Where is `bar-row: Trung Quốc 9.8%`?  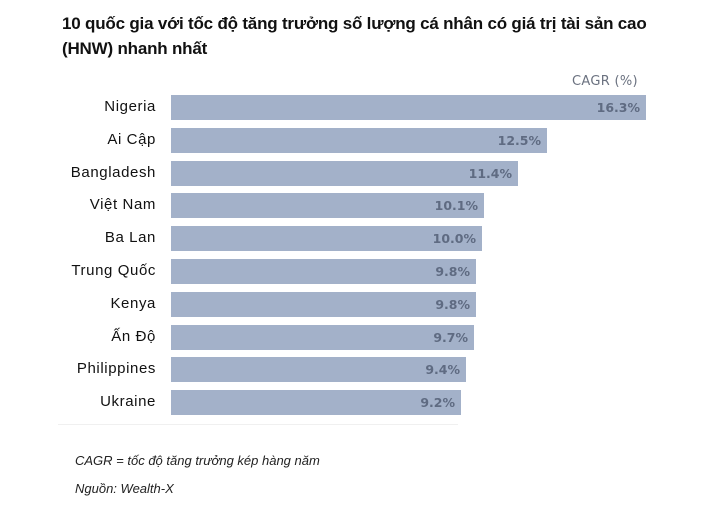 bar-row: Trung Quốc 9.8% is located at coordinates (355, 272).